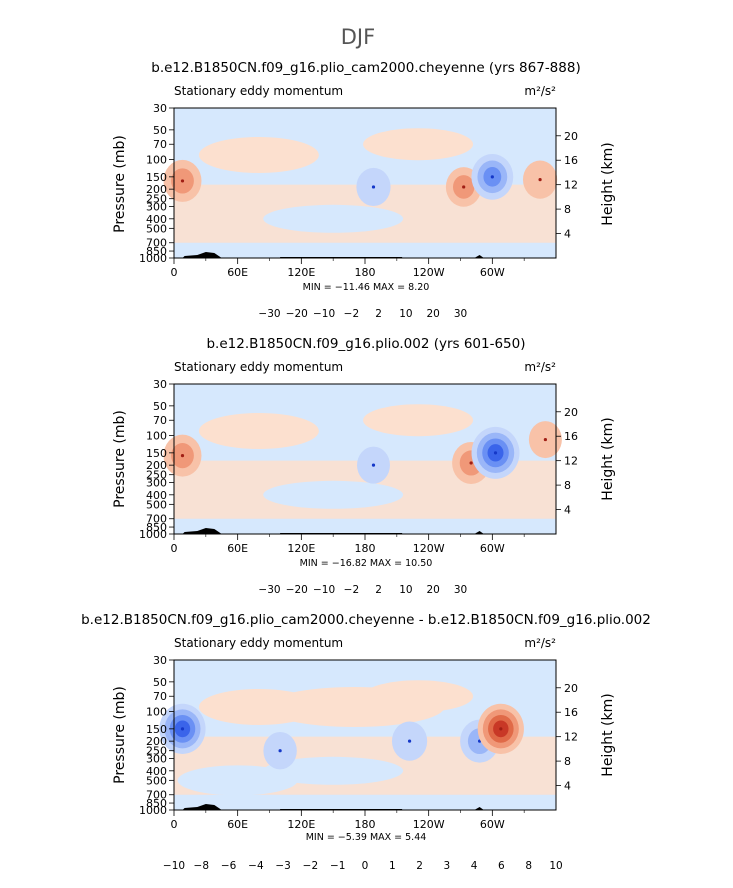 This screenshot has width=733, height=888. I want to click on colorbar-label: −6, so click(229, 866).